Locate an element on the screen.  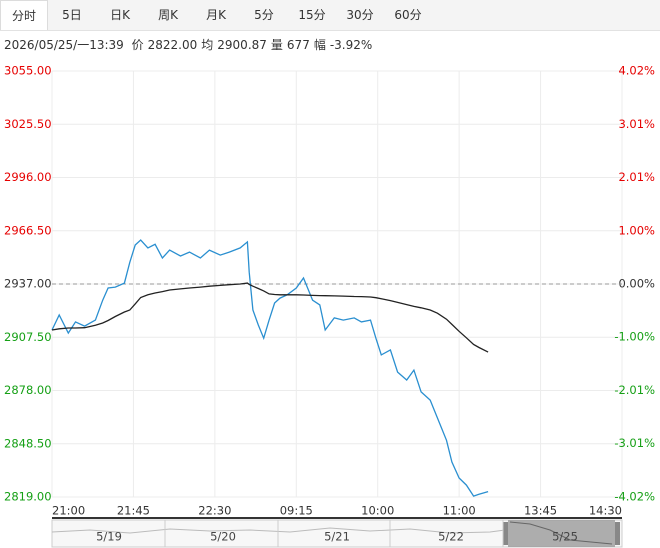
navigator-label: 5/19 is located at coordinates (109, 537).